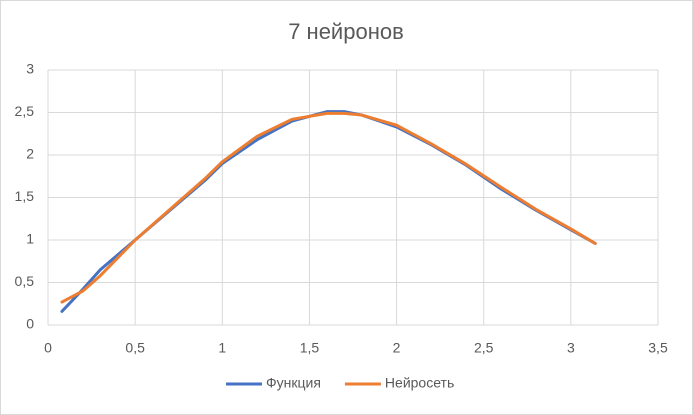 This screenshot has height=415, width=693. I want to click on x-tick-label: 2, so click(397, 348).